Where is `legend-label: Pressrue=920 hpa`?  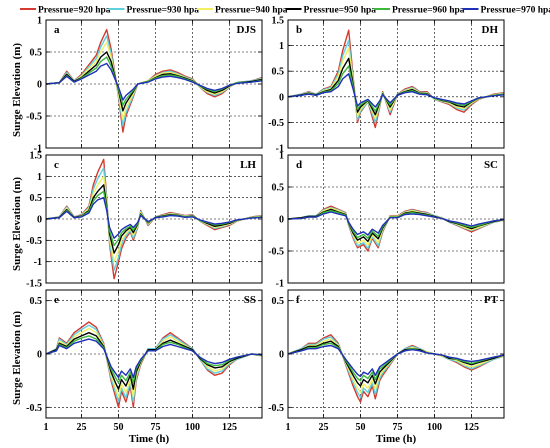
legend-label: Pressrue=920 hpa is located at coordinates (74, 11).